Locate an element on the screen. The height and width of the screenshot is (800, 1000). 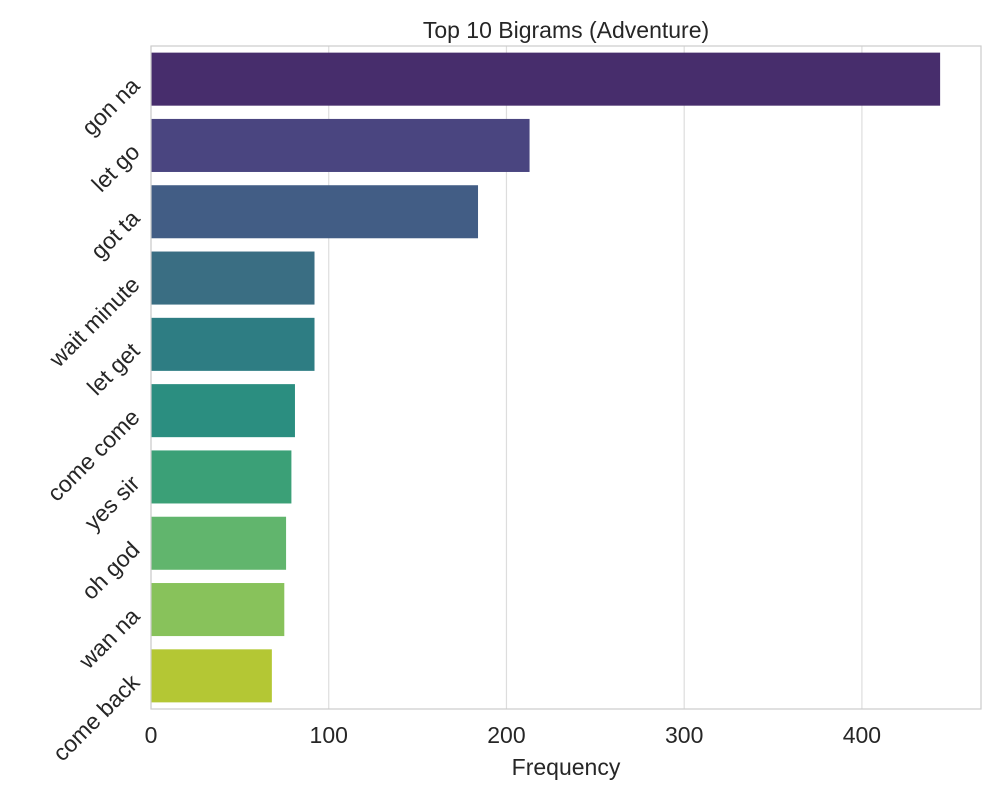
y-tick-label-gon-na: gon na is located at coordinates (110, 106).